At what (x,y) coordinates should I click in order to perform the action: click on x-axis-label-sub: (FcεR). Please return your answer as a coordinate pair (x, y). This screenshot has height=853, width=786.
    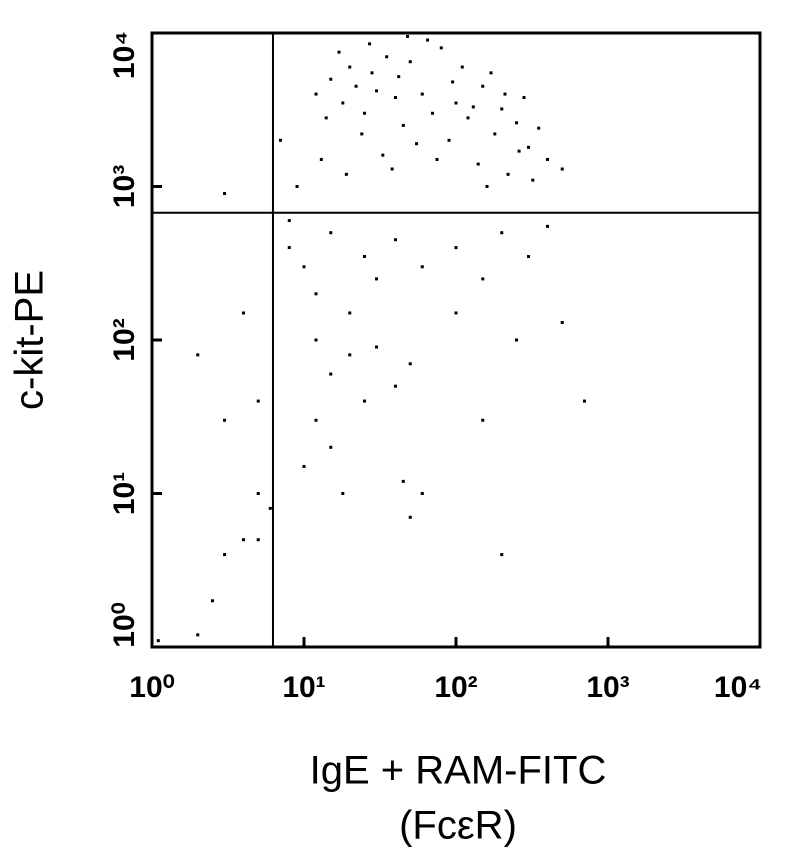
    Looking at the image, I should click on (458, 826).